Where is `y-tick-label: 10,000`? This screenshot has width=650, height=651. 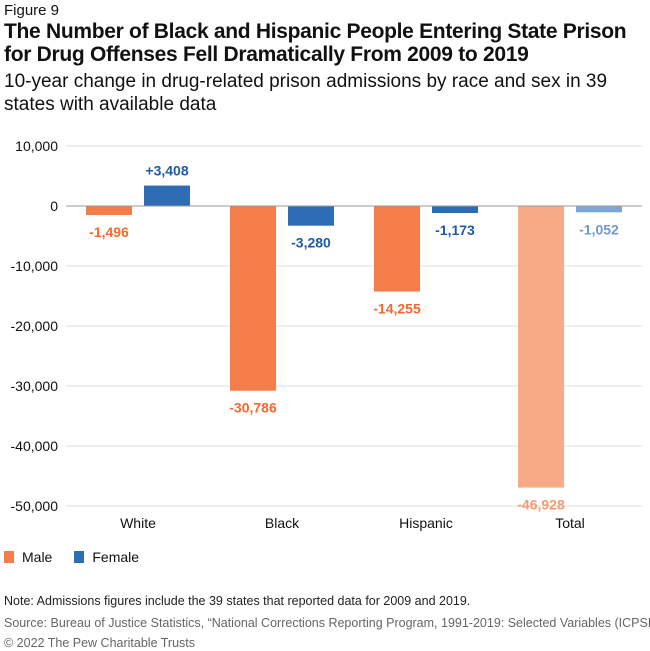 y-tick-label: 10,000 is located at coordinates (36, 146).